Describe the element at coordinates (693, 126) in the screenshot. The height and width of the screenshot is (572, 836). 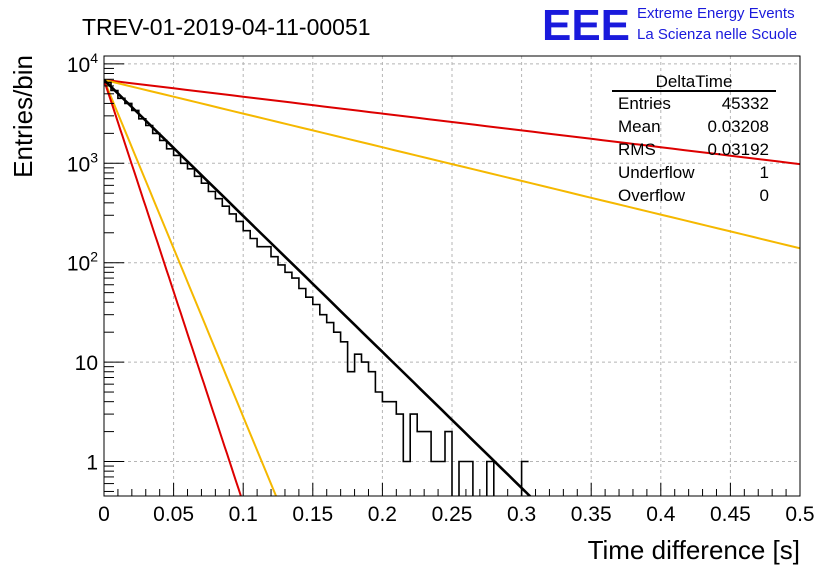
I see `stats-row: Mean 0.03208` at that location.